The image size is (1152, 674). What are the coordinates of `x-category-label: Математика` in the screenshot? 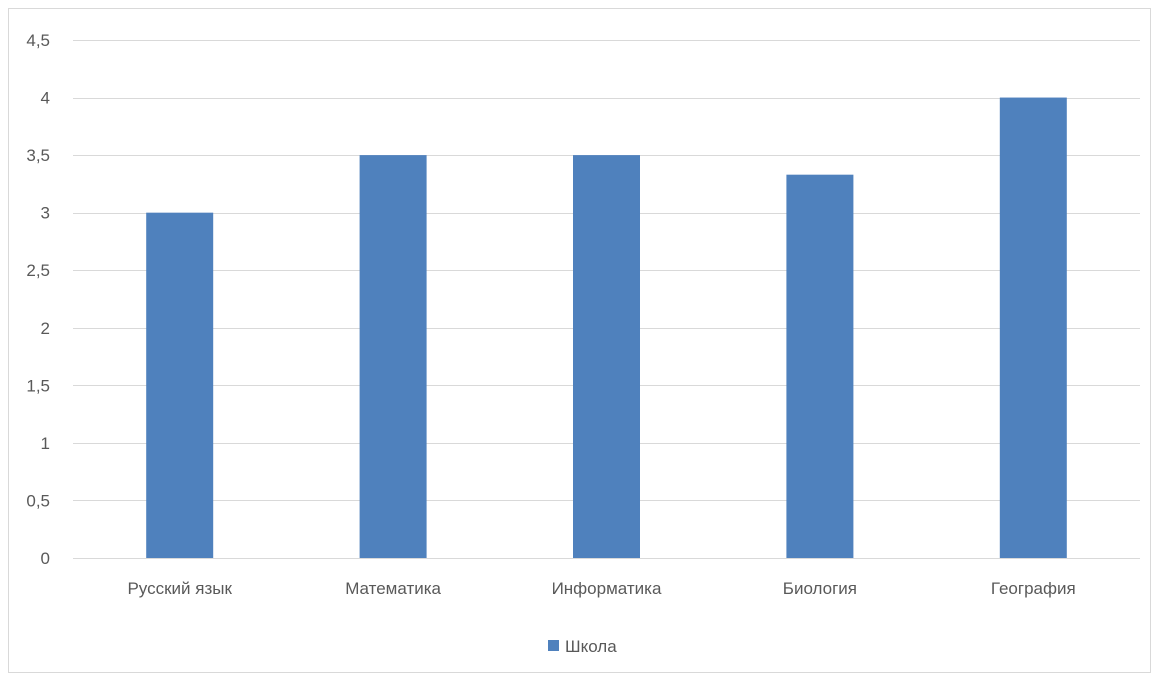 It's located at (393, 588).